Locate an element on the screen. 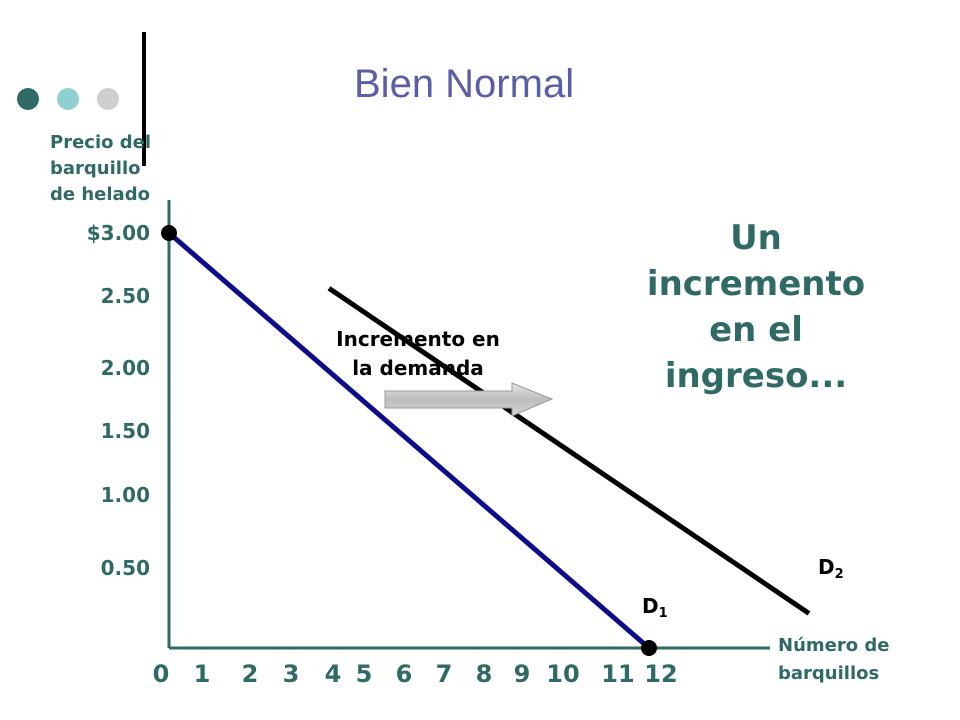 This screenshot has width=960, height=720. x-tick-label: 6 is located at coordinates (404, 674).